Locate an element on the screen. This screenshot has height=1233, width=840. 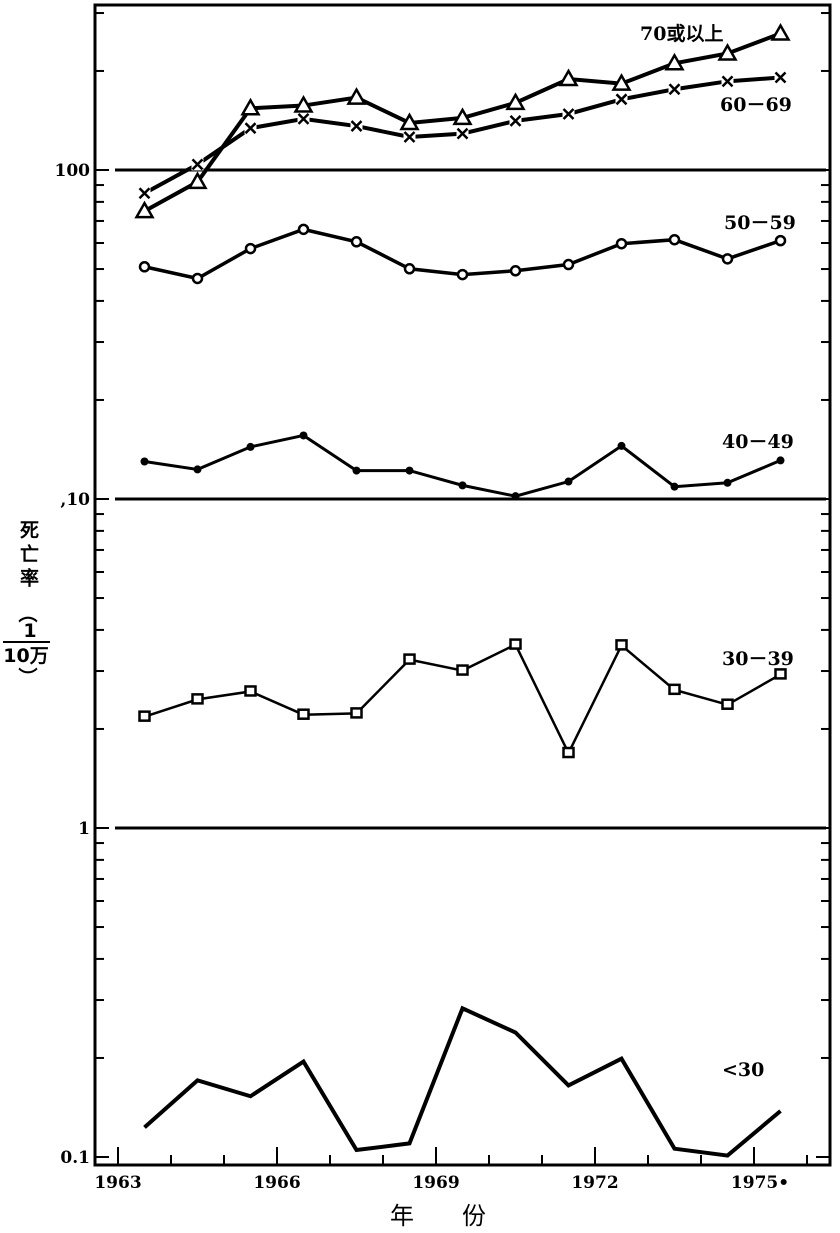
series-label: 40－49 is located at coordinates (758, 442).